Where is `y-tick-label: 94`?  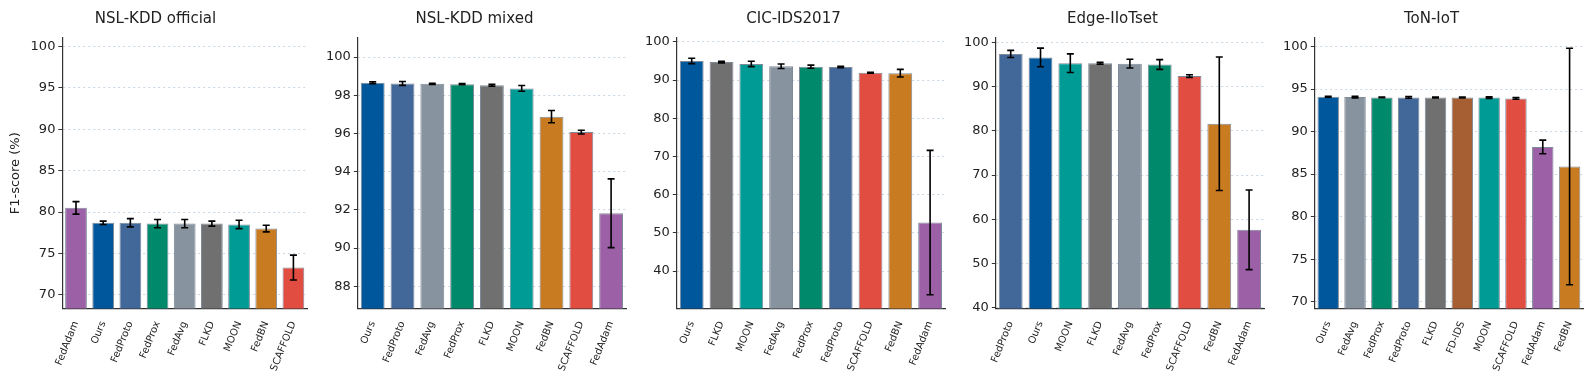 y-tick-label: 94 is located at coordinates (342, 171).